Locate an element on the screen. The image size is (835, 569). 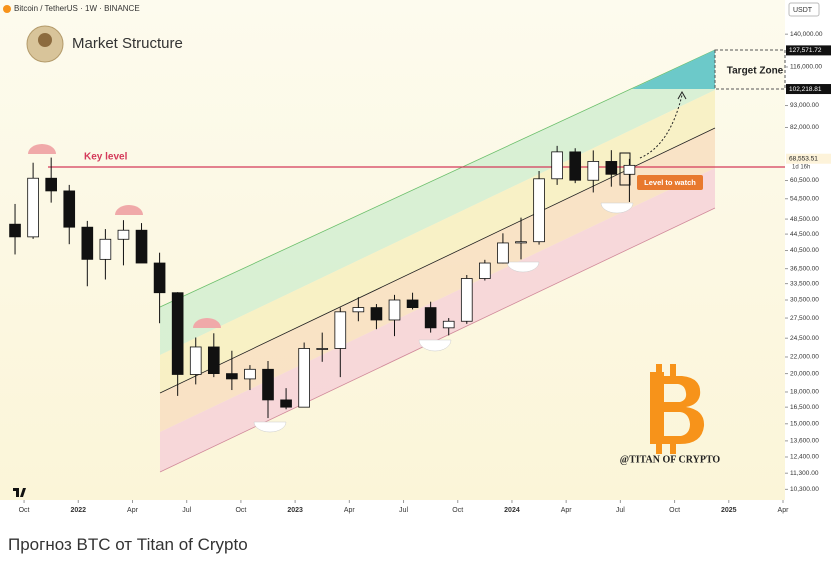
price-label: 127,571.72 is located at coordinates (805, 50).